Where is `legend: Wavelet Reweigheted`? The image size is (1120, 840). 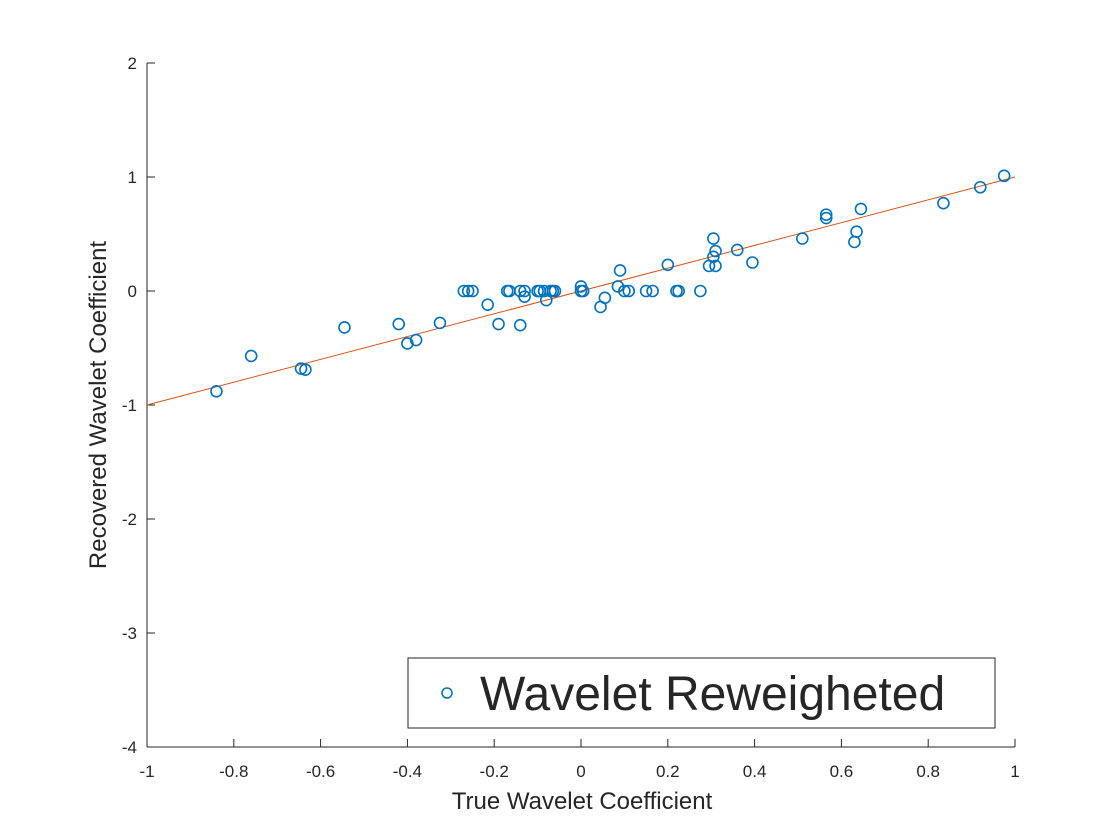 legend: Wavelet Reweigheted is located at coordinates (701, 693).